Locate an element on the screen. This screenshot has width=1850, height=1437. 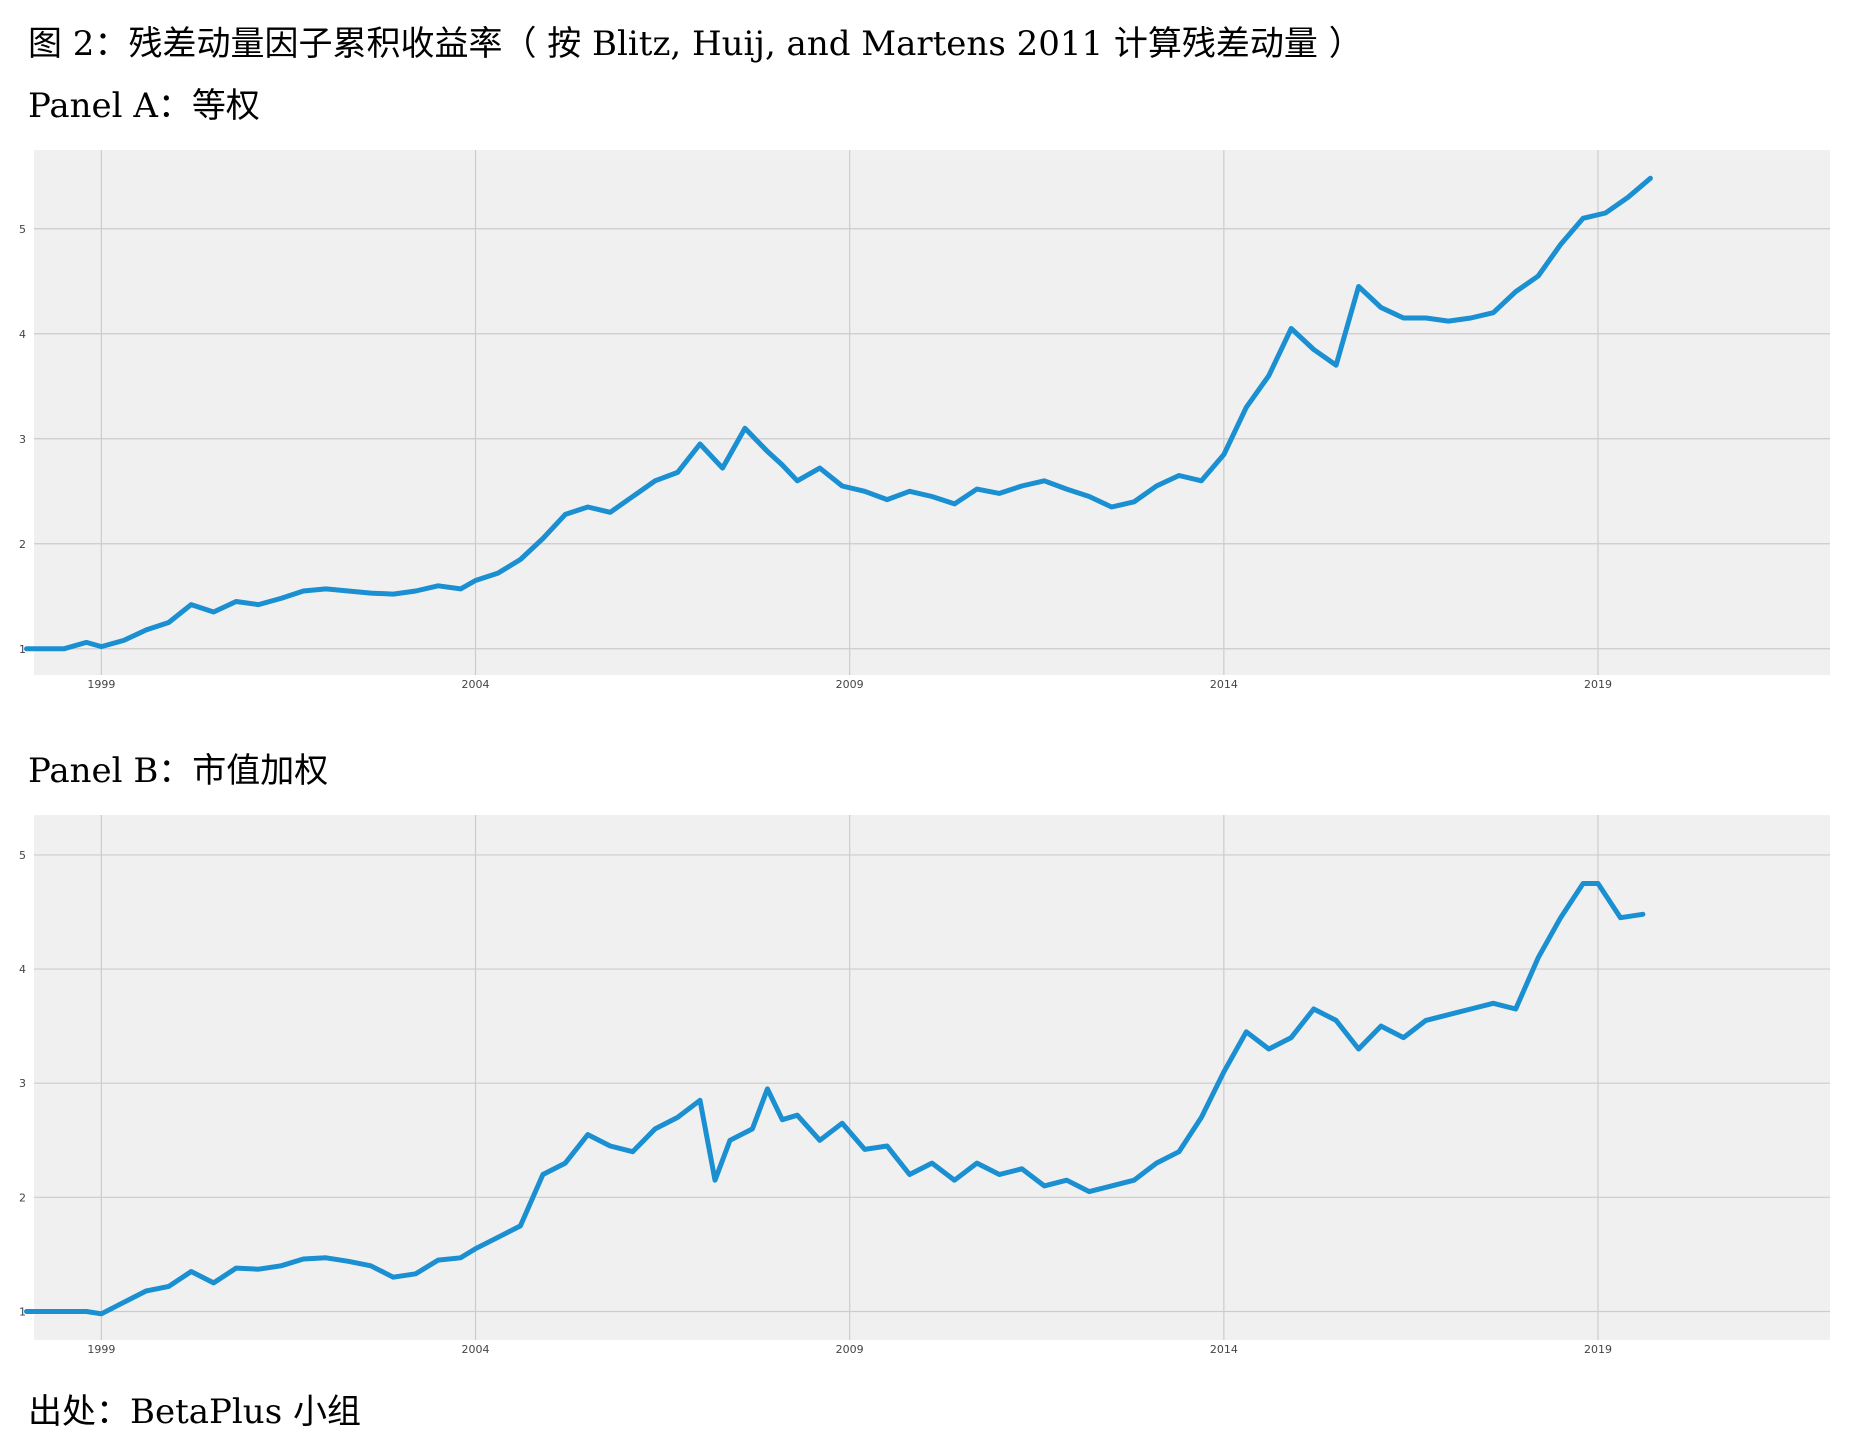
panel-b-label: Panel B：市值加权 is located at coordinates (178, 771).